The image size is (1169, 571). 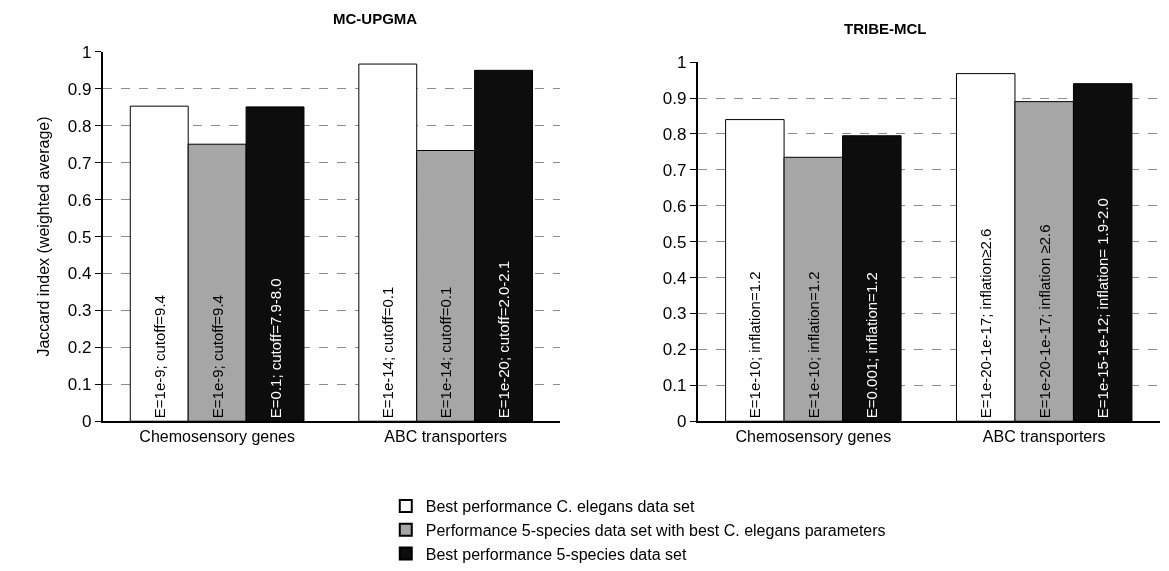 What do you see at coordinates (1103, 308) in the screenshot?
I see `data-label: E=1e-15-1e-12; inflation= 1.9-2.0` at bounding box center [1103, 308].